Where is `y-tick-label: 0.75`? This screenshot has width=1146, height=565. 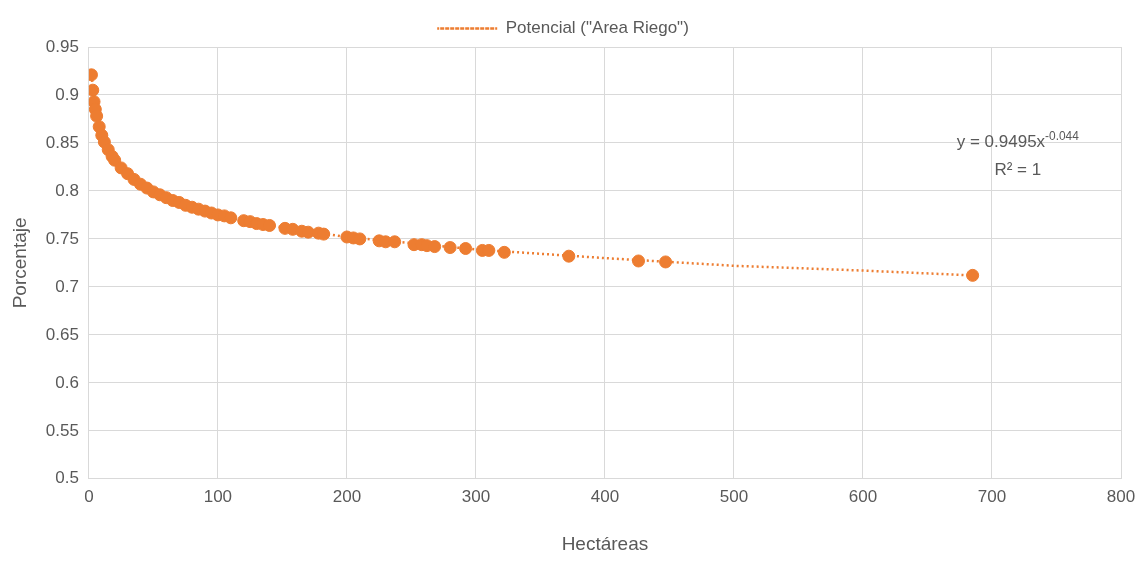
y-tick-label: 0.75 is located at coordinates (62, 238).